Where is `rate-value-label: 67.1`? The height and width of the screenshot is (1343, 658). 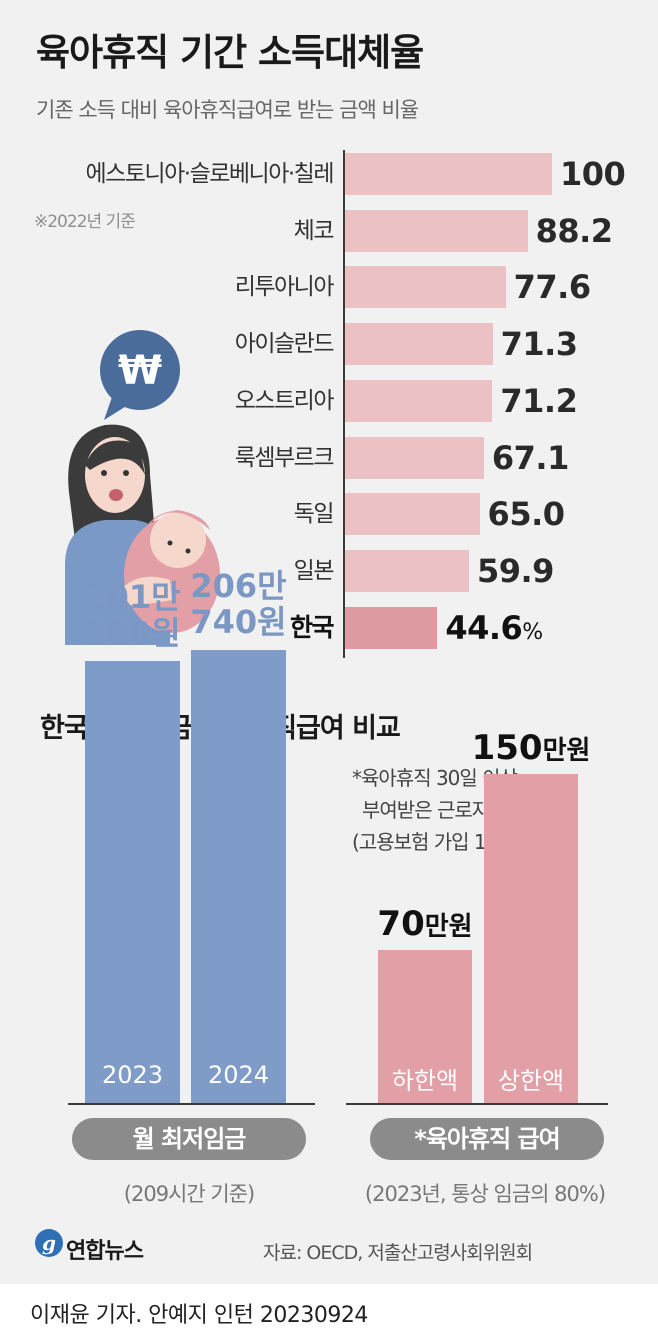
rate-value-label: 67.1 is located at coordinates (530, 457).